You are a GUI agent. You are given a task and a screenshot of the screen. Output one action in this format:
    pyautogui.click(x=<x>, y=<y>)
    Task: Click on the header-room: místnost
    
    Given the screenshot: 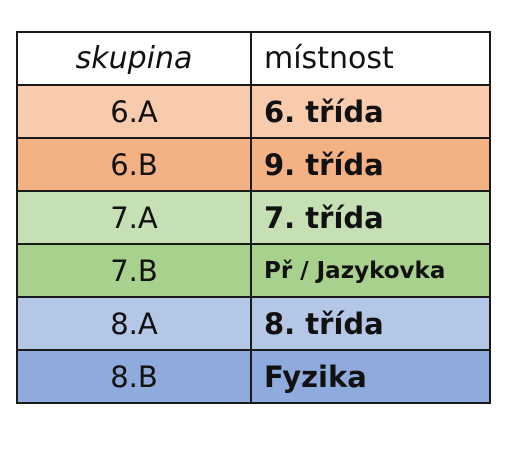 What is the action you would take?
    pyautogui.click(x=370, y=58)
    